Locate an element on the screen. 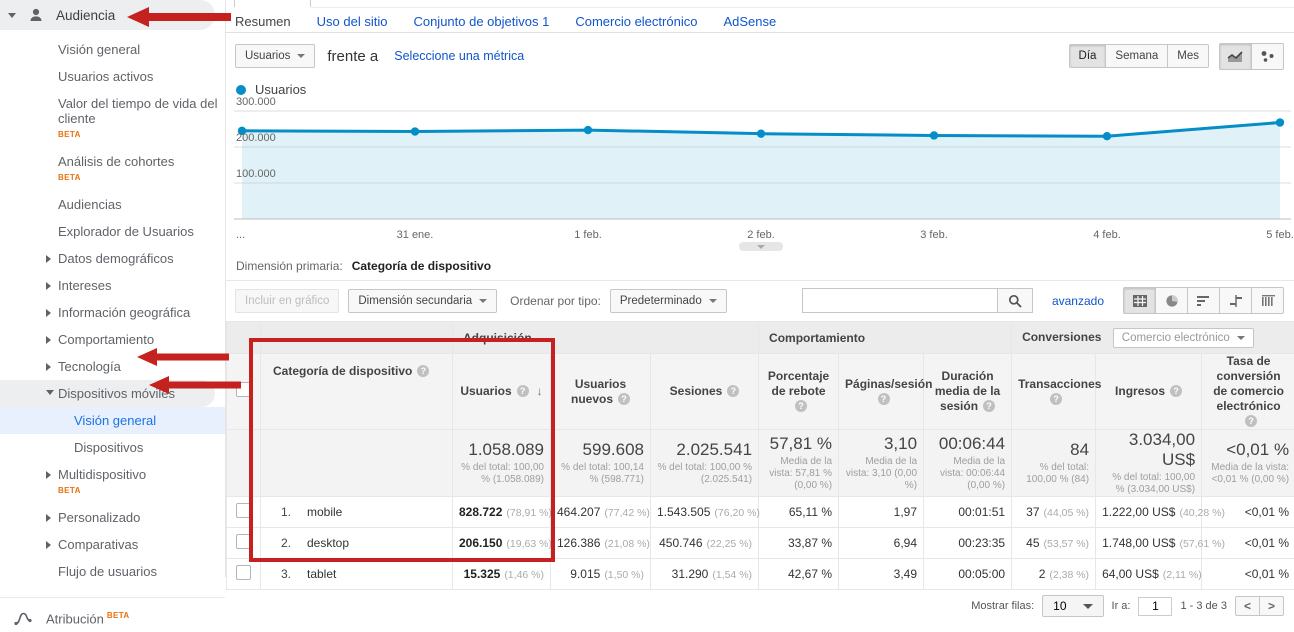 The image size is (1294, 632). col-header-transacciones: Transacciones? is located at coordinates (1054, 392).